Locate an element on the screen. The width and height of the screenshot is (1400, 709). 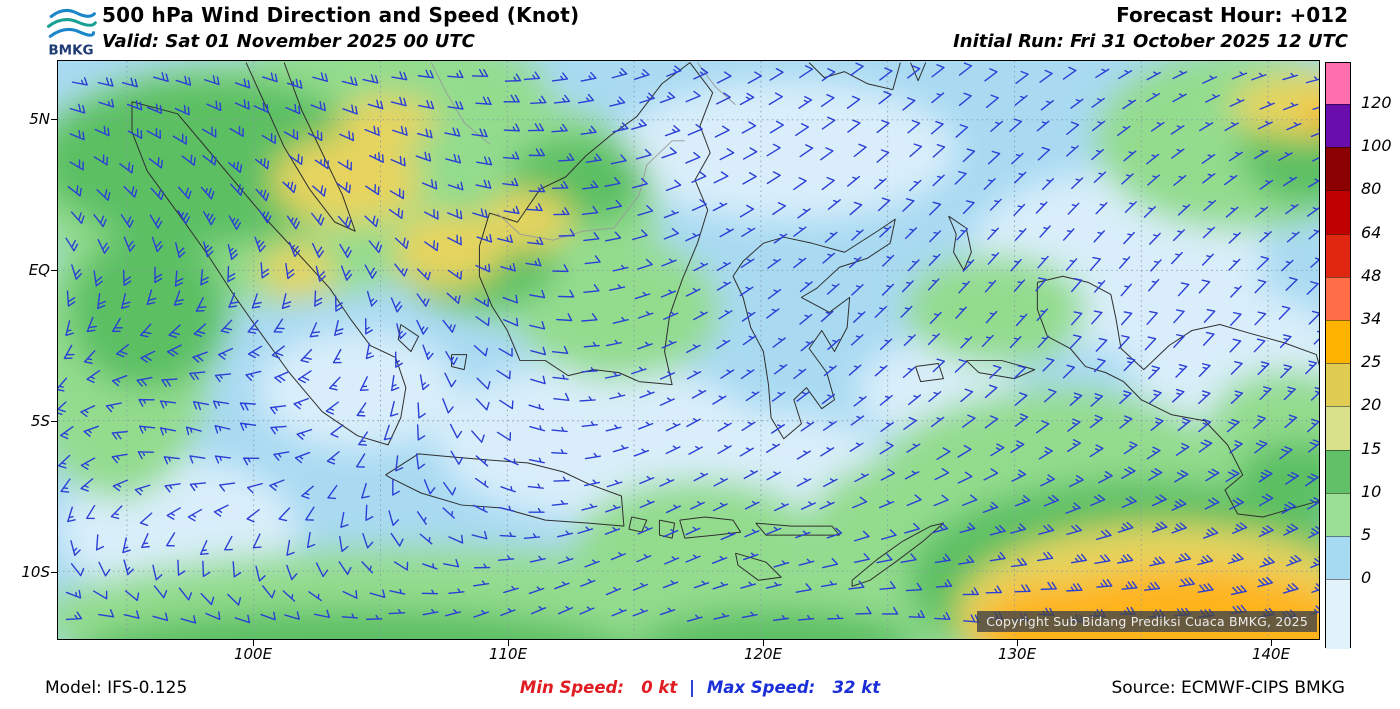
colorbar-segments is located at coordinates (1338, 355).